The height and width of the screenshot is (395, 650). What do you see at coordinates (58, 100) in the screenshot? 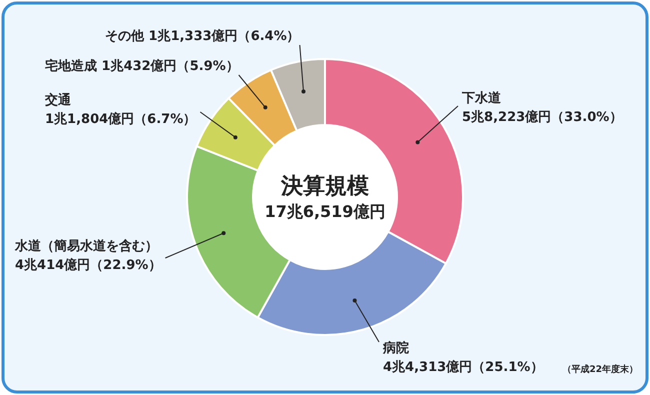
I see `slice-label: 交通` at bounding box center [58, 100].